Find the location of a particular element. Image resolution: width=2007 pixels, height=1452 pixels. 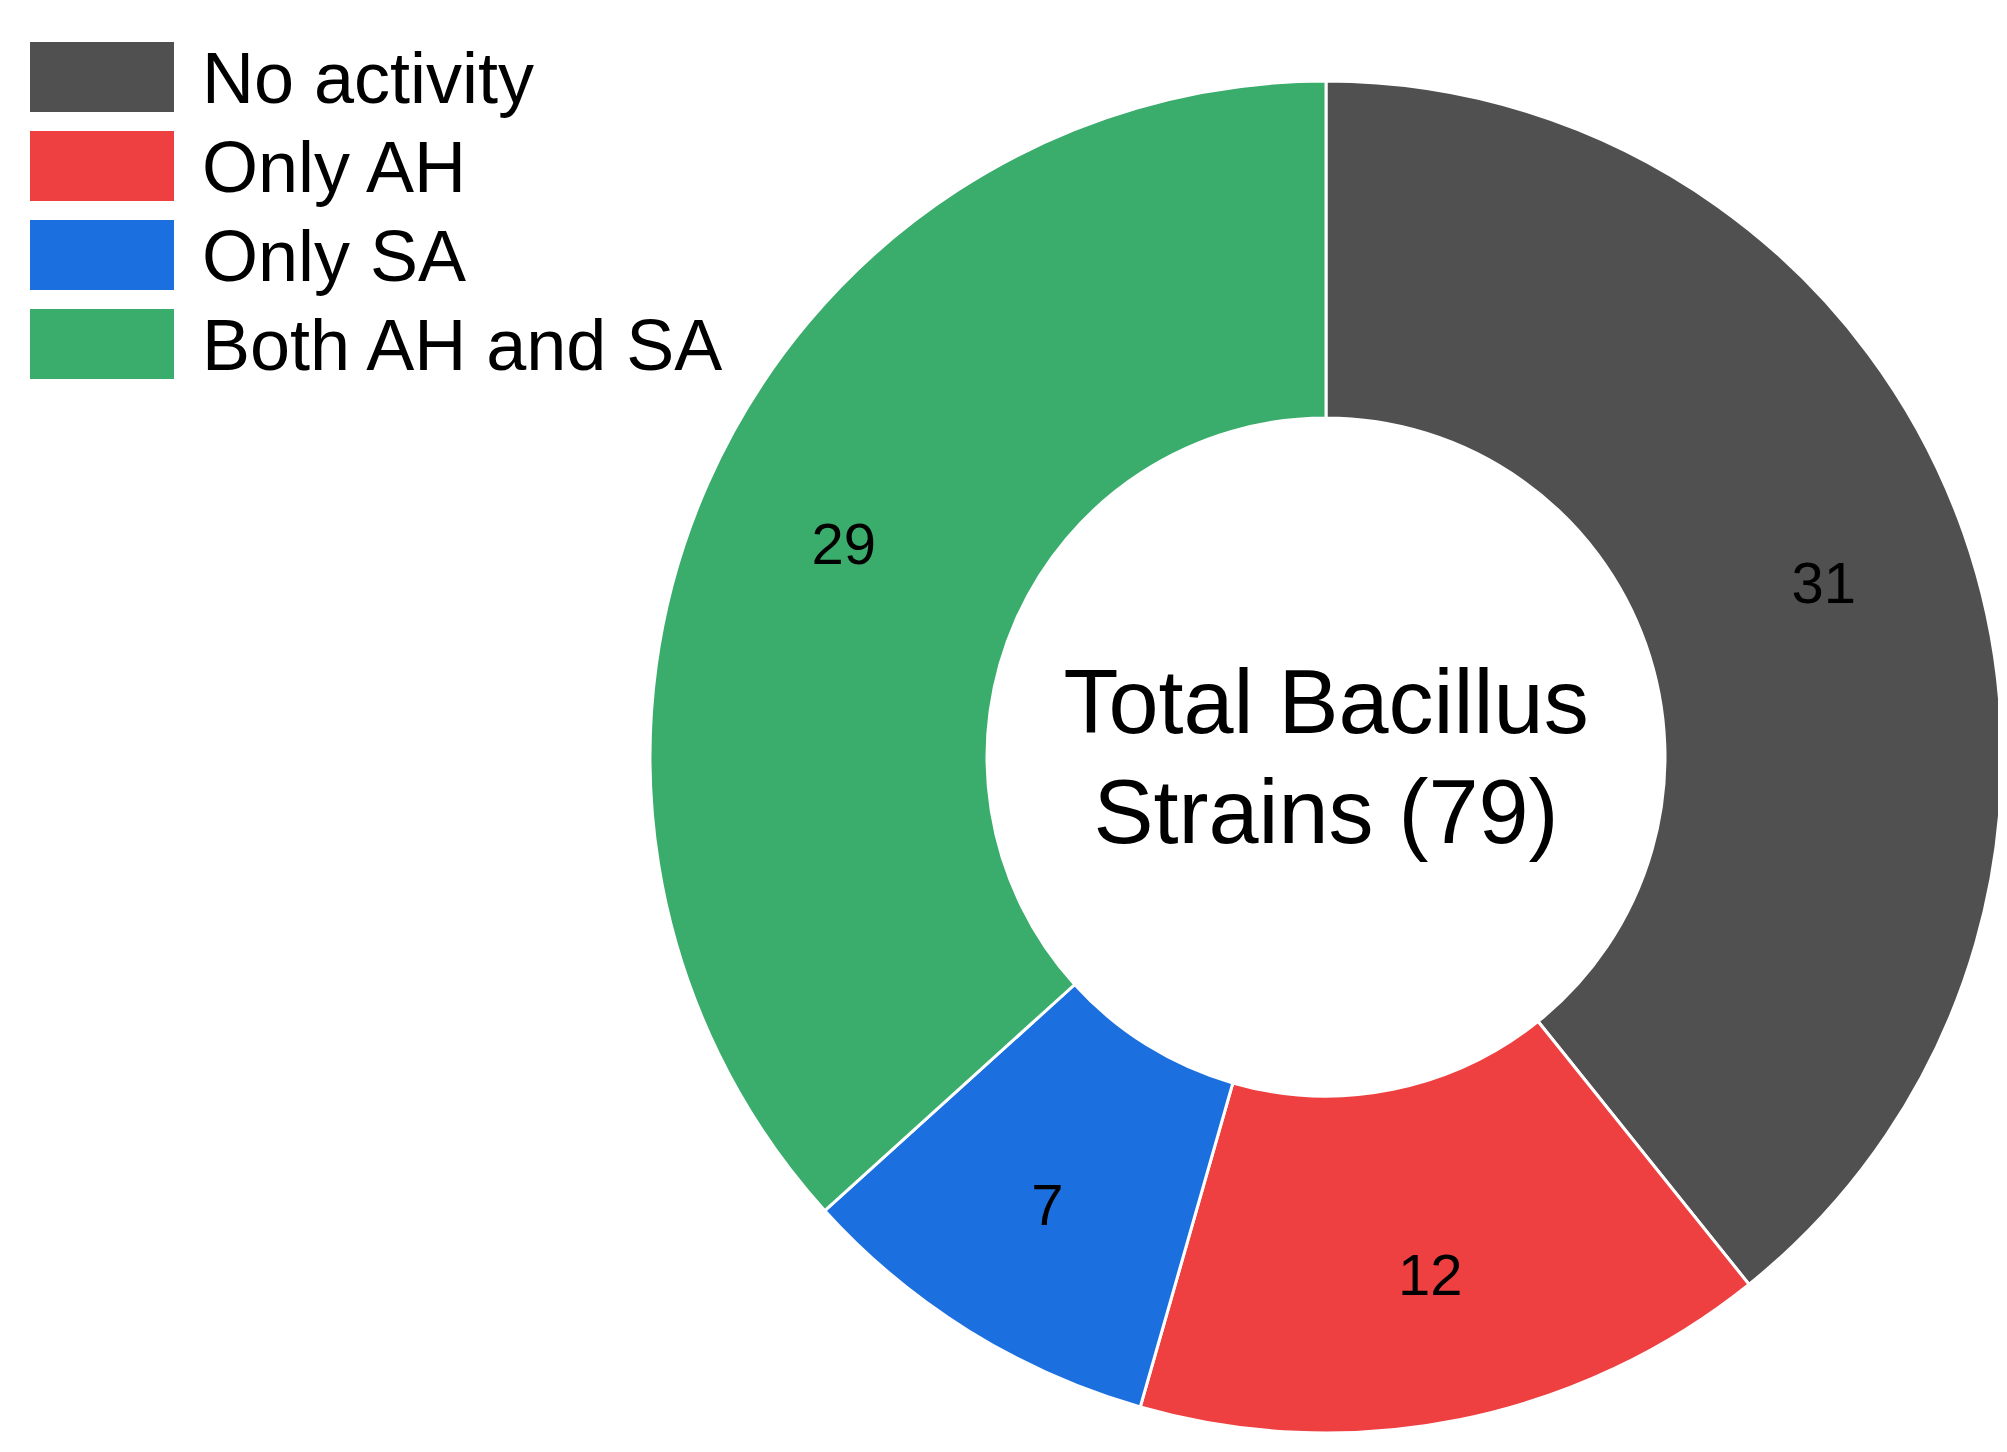

data-label: 29 is located at coordinates (844, 543).